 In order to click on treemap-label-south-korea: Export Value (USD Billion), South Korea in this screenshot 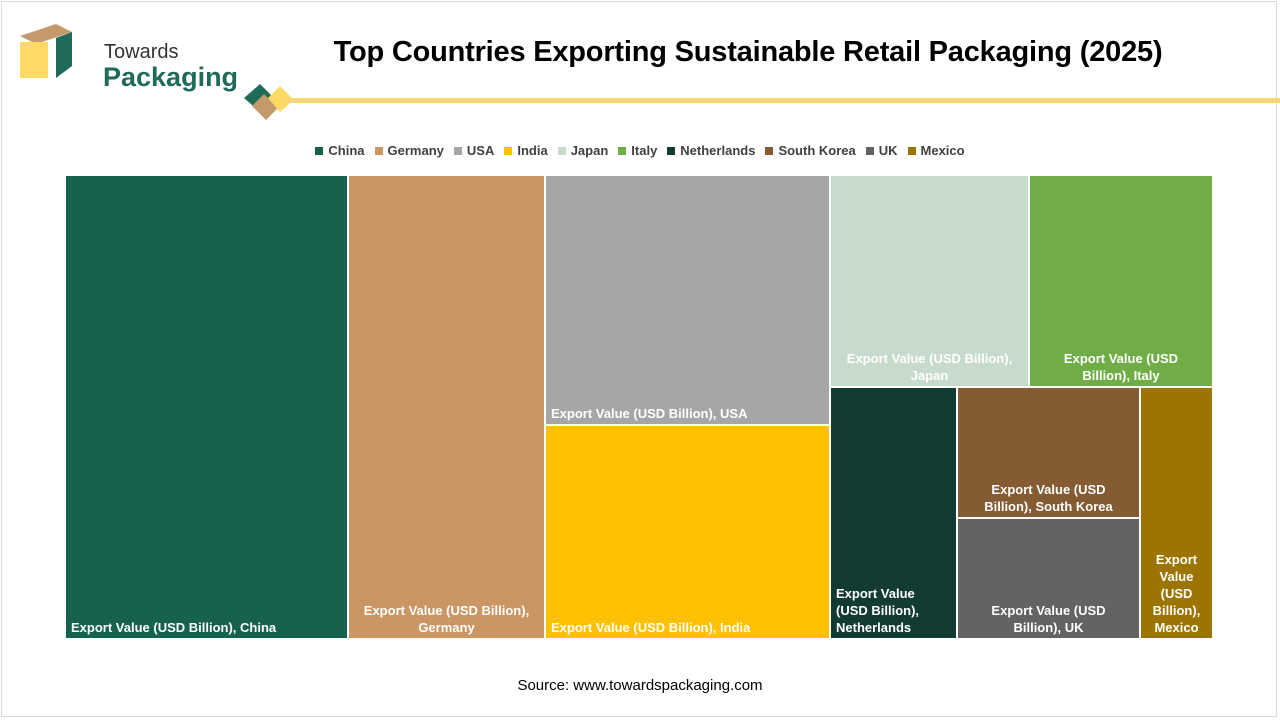, I will do `click(1048, 498)`.